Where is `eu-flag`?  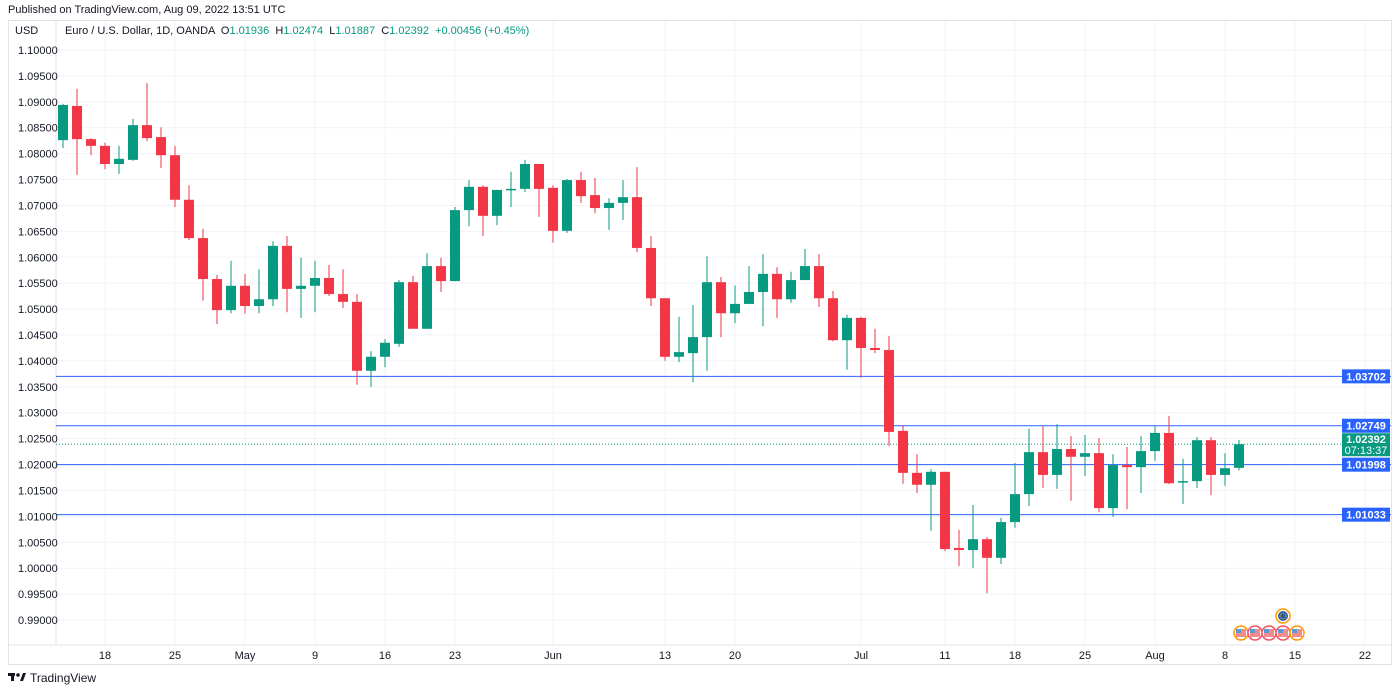
eu-flag is located at coordinates (1283, 616).